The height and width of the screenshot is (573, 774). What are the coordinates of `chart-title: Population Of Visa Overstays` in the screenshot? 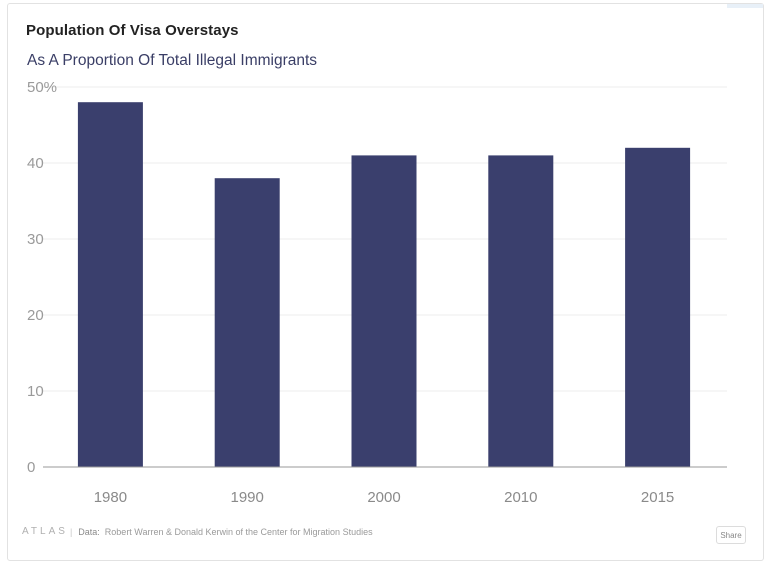 It's located at (132, 30).